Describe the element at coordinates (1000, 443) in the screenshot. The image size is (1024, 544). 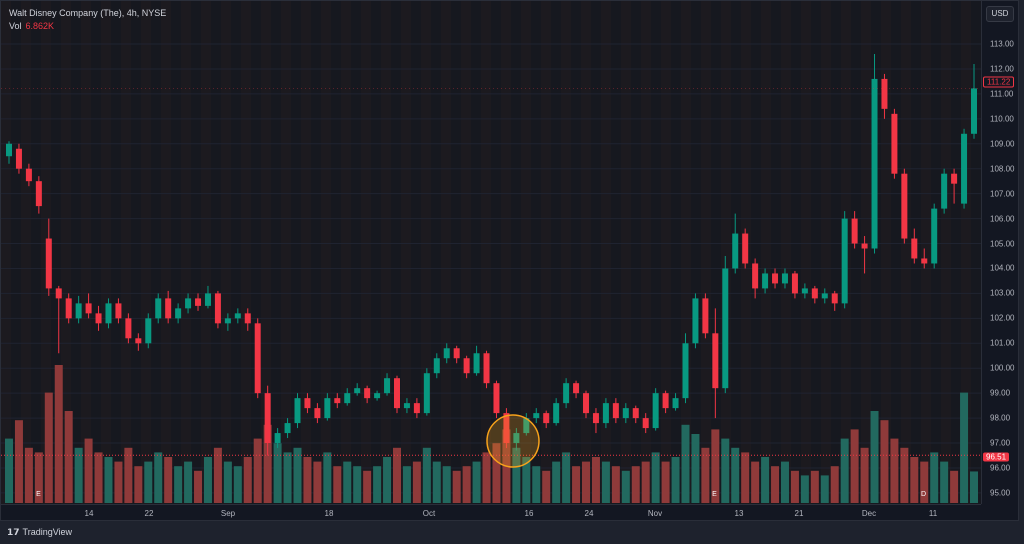
I see `price-tick: 97.00` at that location.